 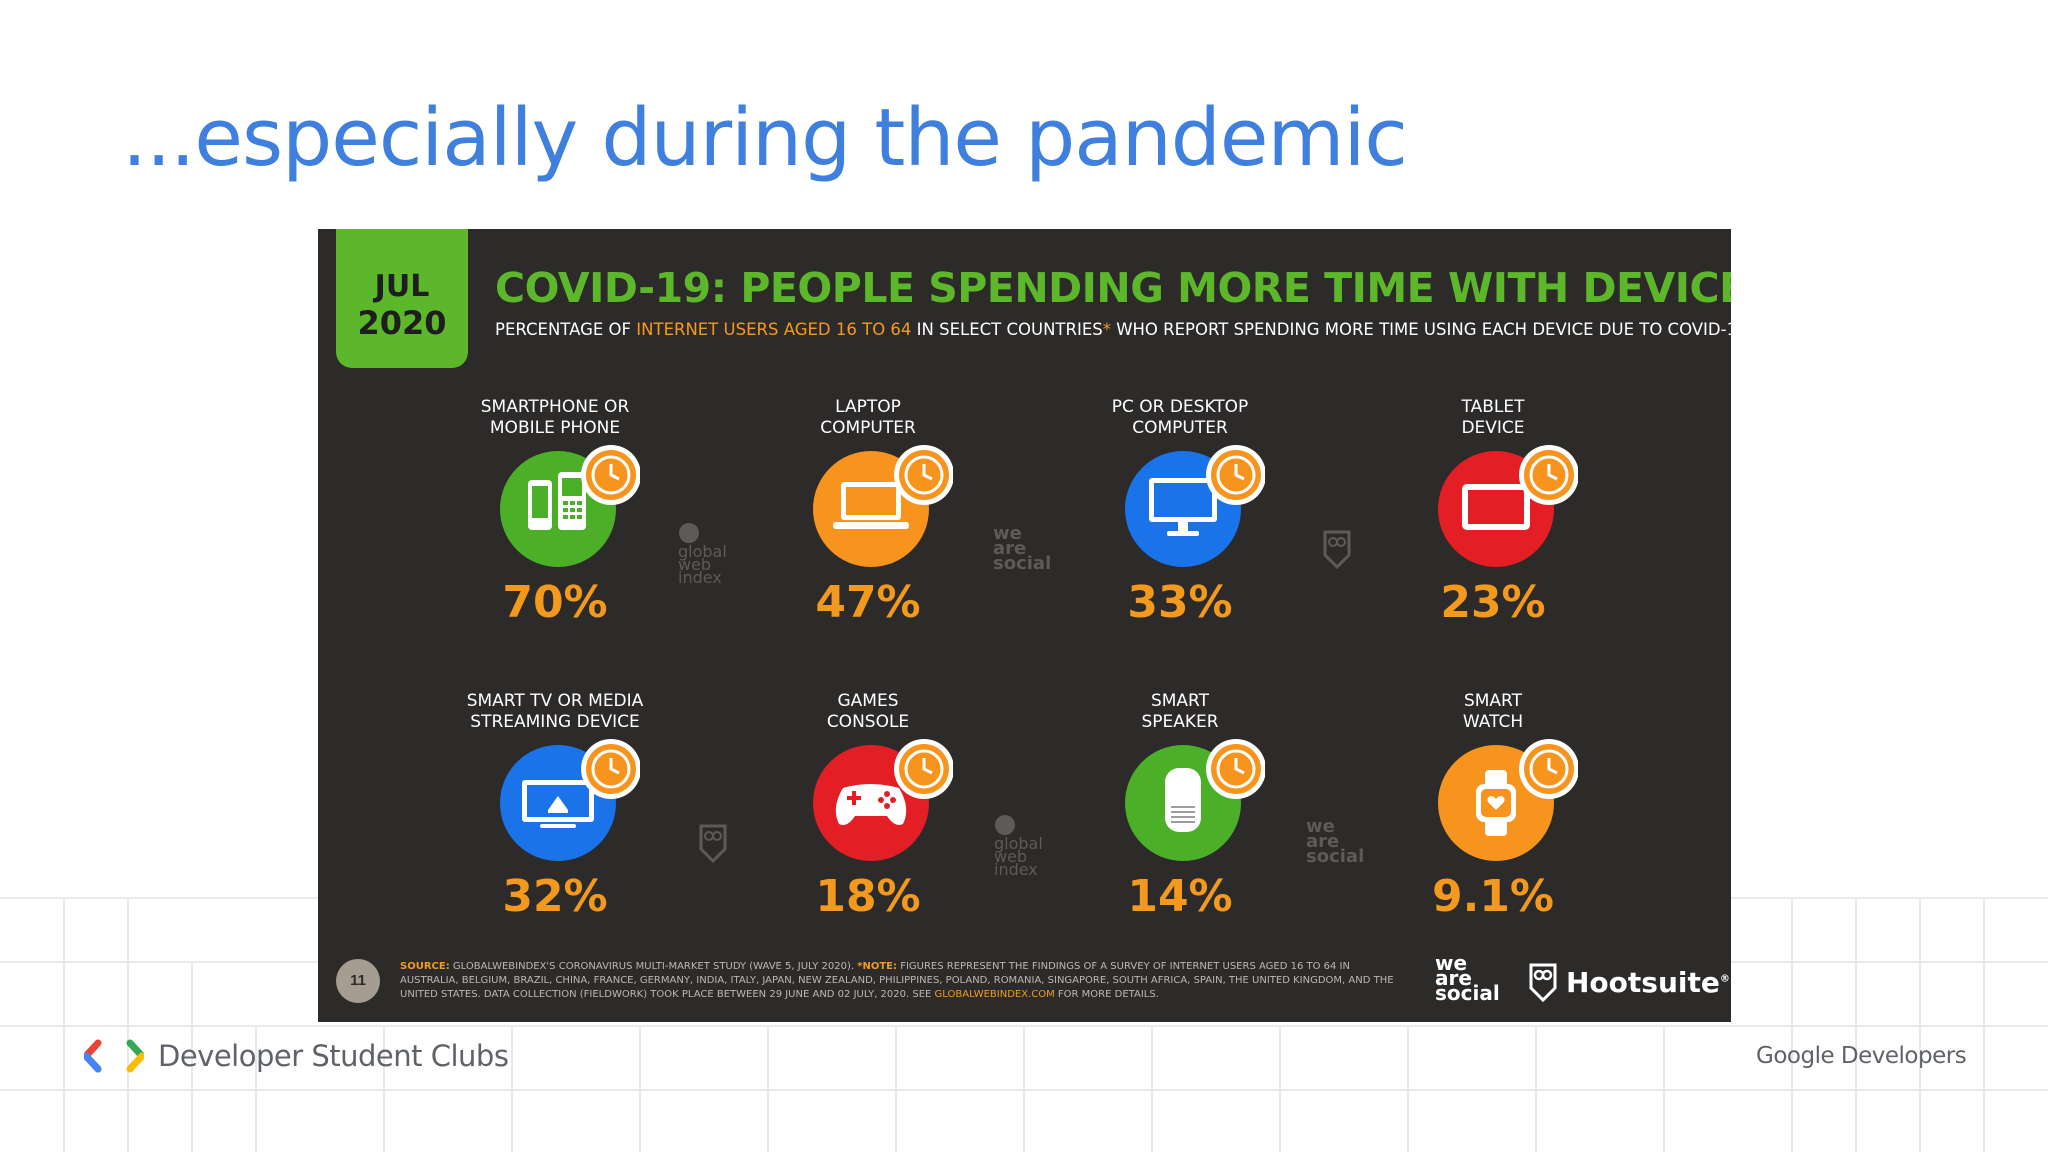 I want to click on device-percentage: 23%, so click(x=1493, y=602).